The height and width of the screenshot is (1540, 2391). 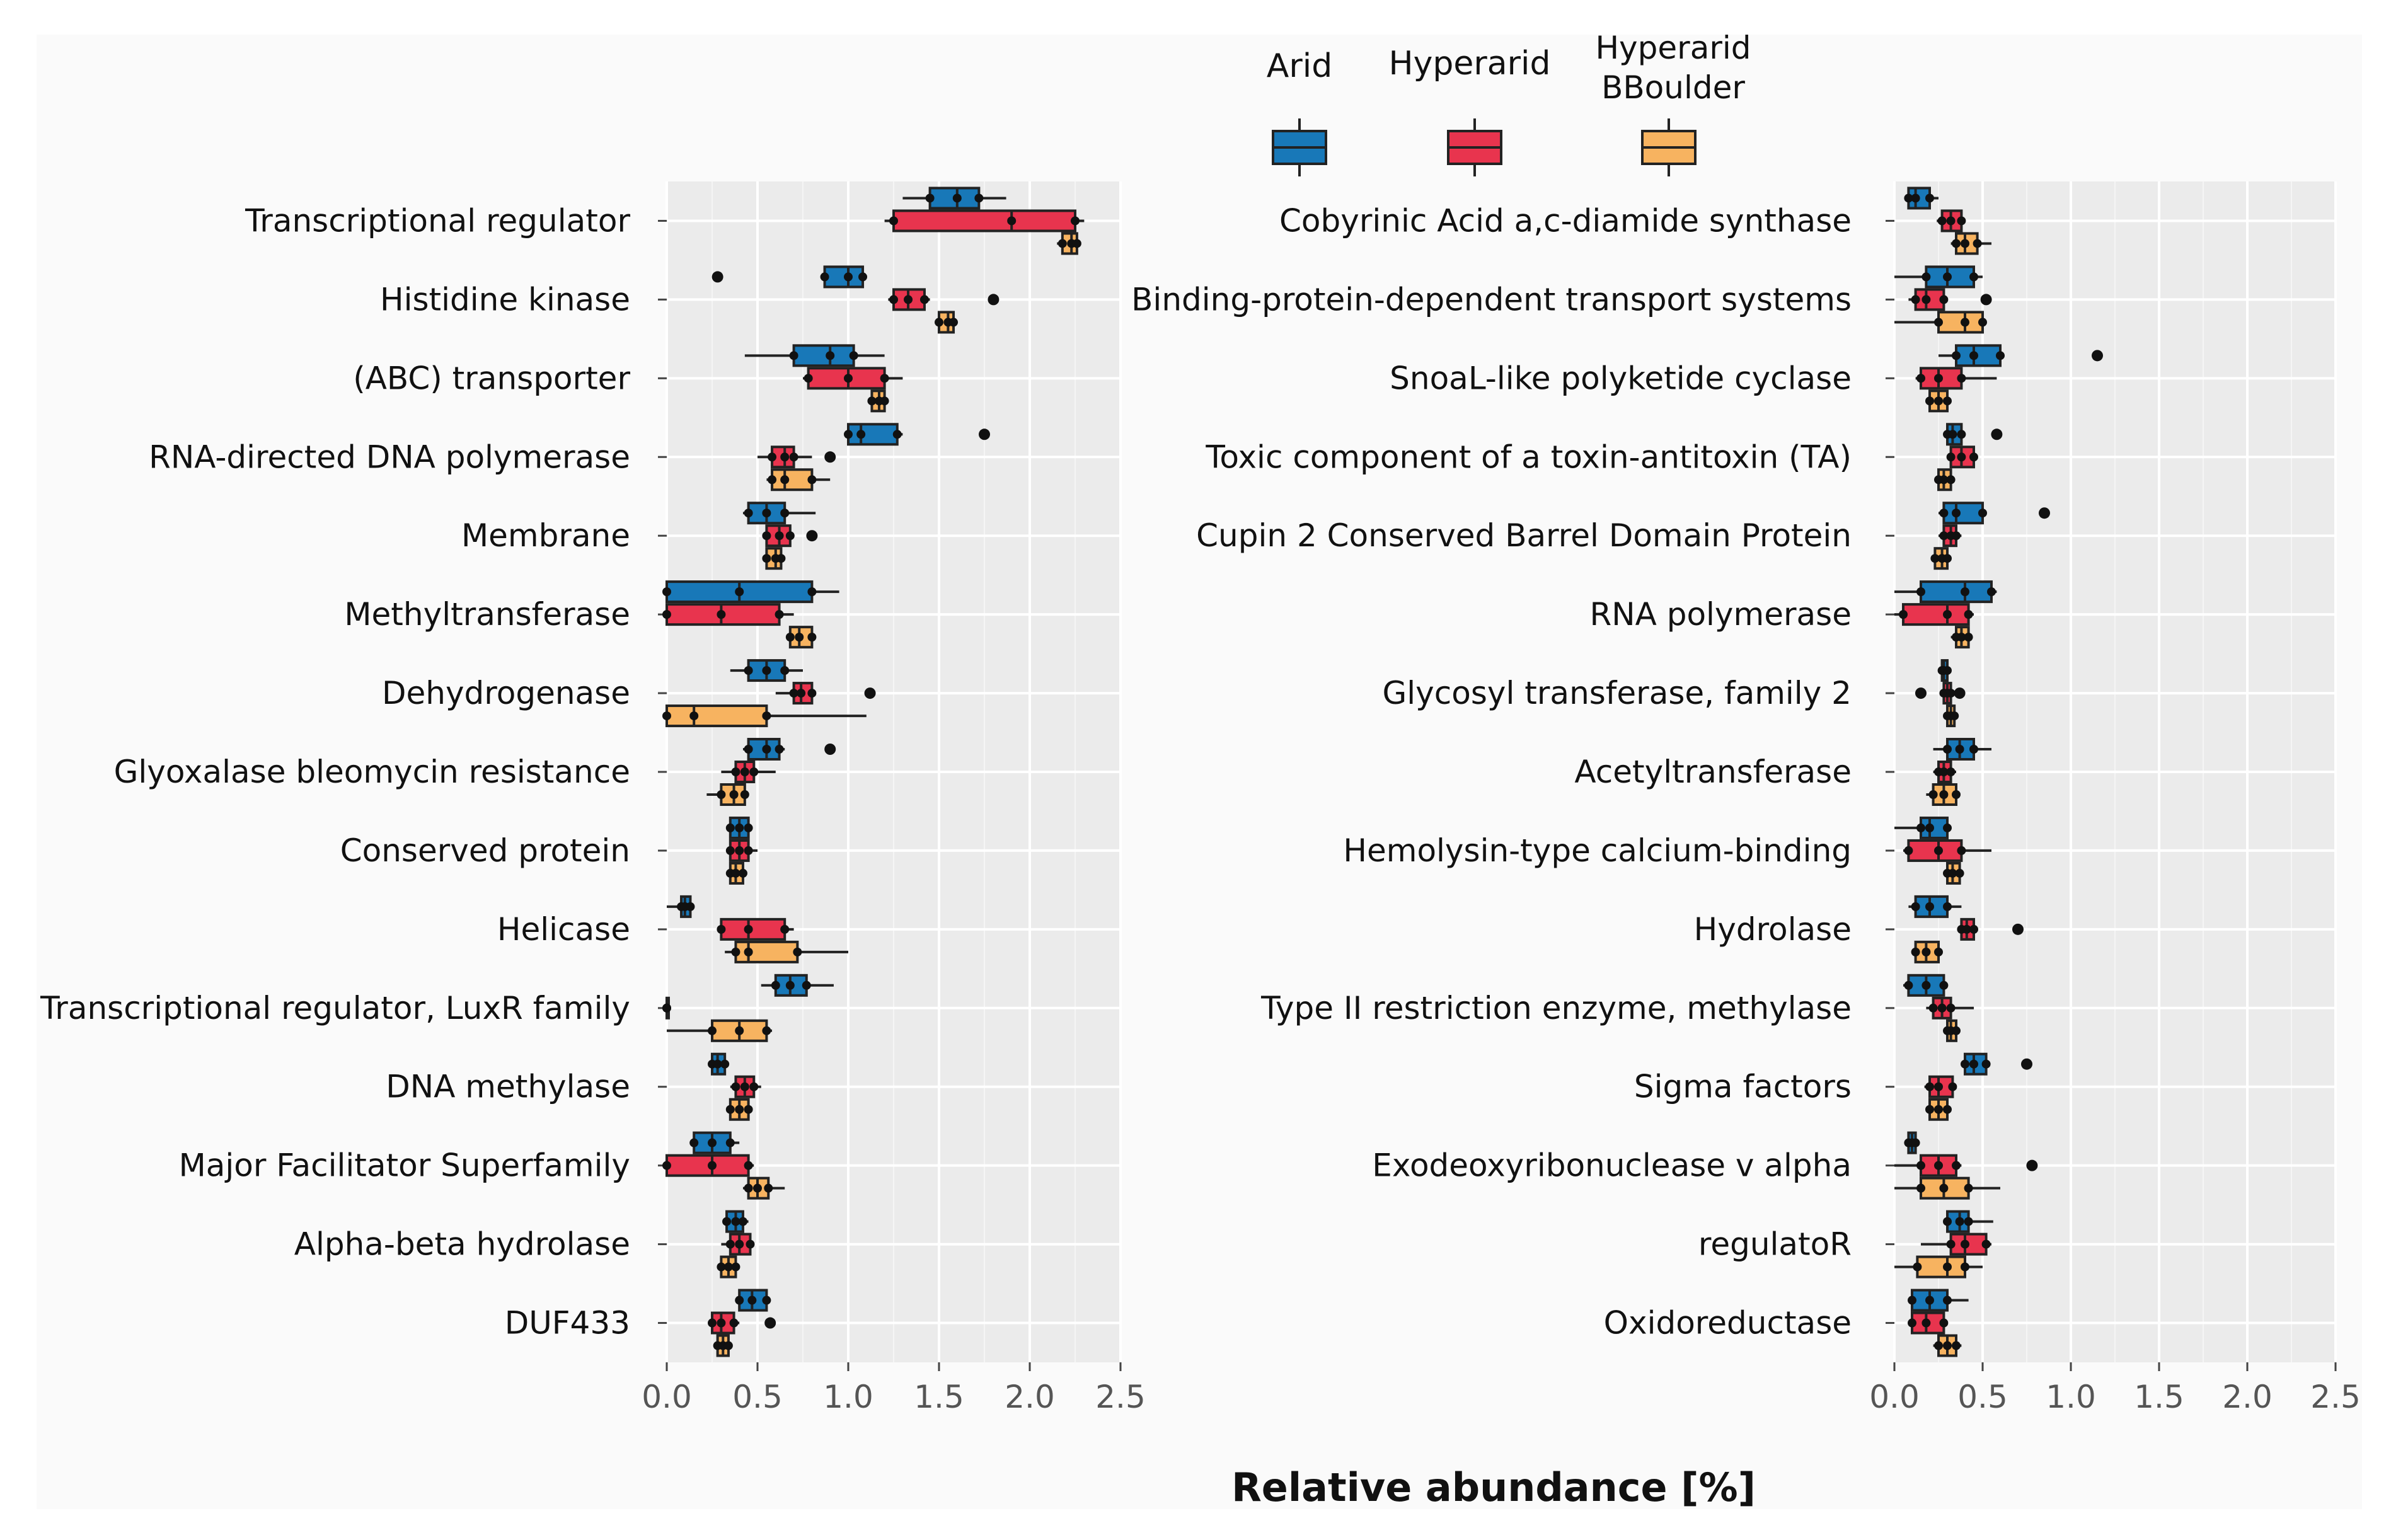 What do you see at coordinates (508, 1087) in the screenshot?
I see `category-label: DNA methylase` at bounding box center [508, 1087].